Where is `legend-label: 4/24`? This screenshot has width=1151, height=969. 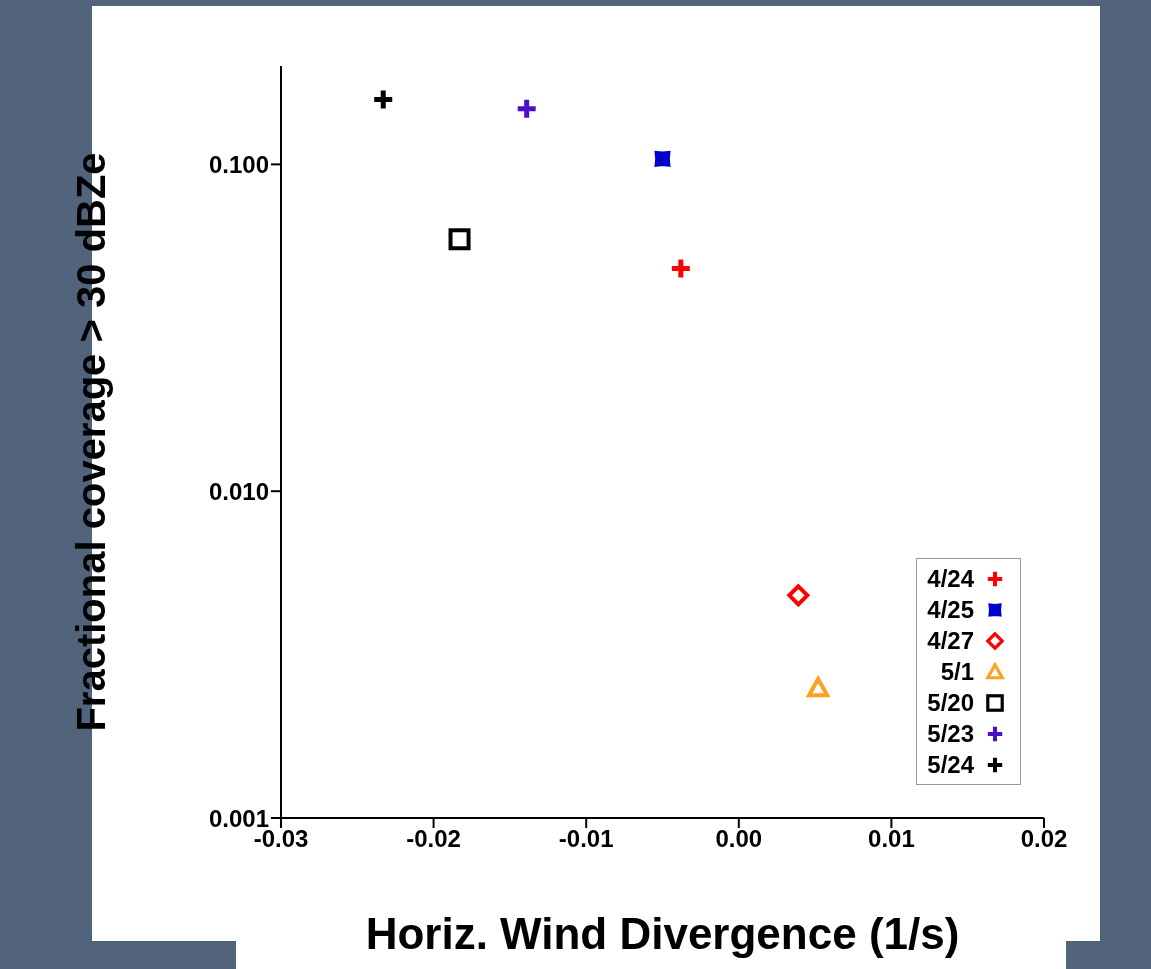 legend-label: 4/24 is located at coordinates (950, 578).